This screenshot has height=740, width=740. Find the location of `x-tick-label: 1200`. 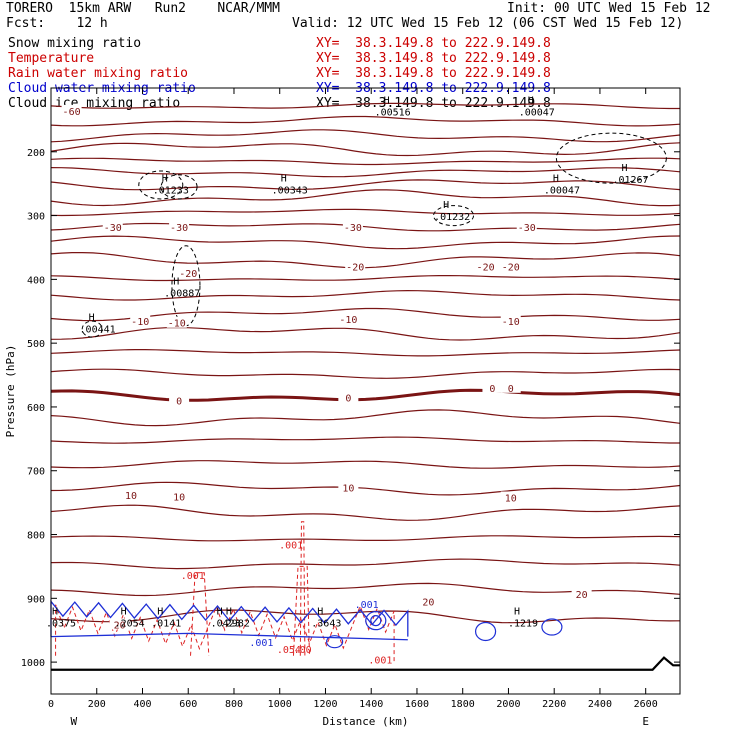

x-tick-label: 1200 is located at coordinates (325, 704).